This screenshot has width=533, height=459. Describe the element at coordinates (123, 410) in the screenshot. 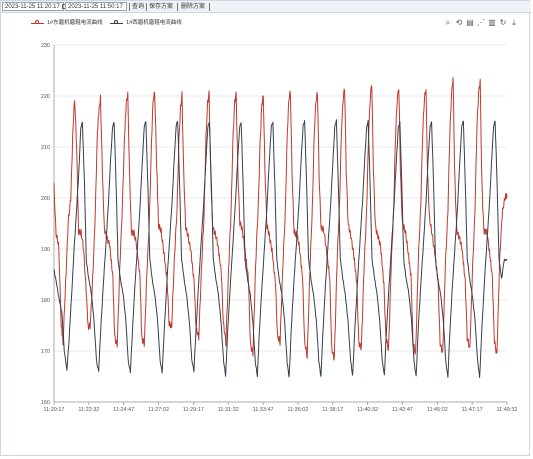

I see `x-tick-label: 11:24:47` at that location.